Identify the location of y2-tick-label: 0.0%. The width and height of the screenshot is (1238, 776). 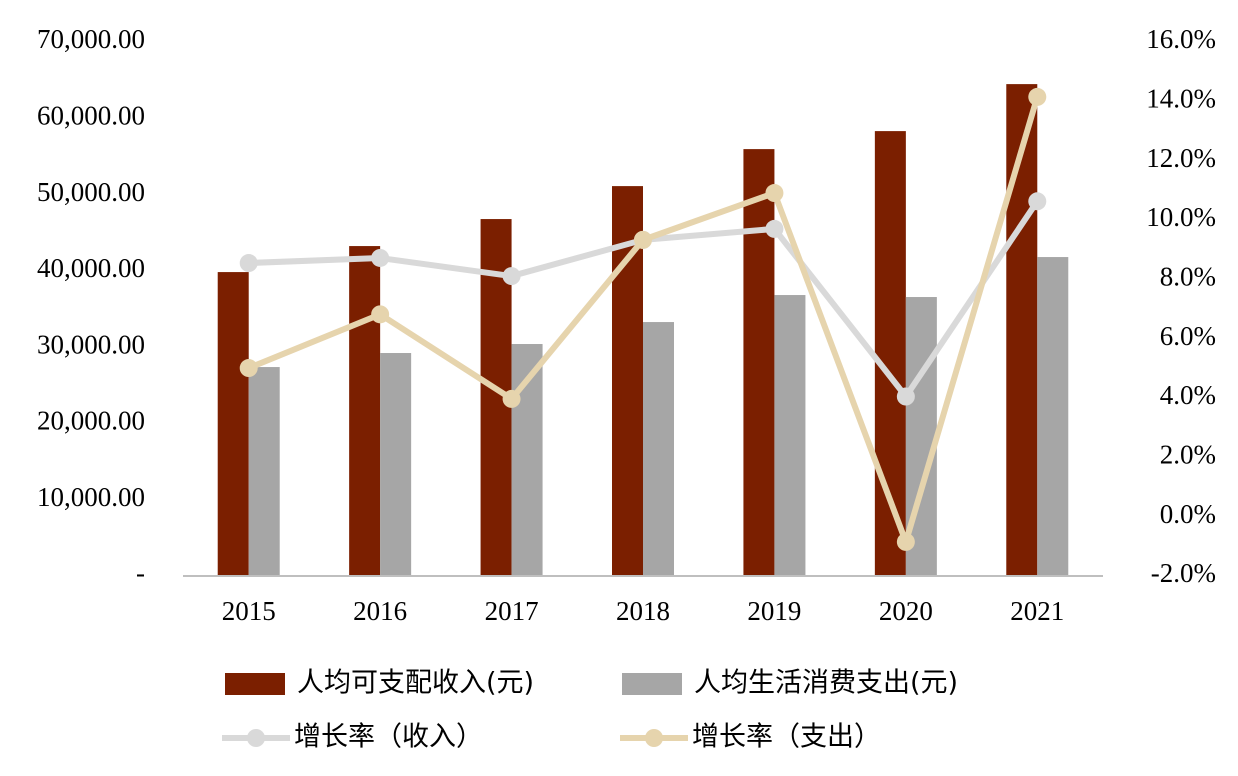
(1188, 514).